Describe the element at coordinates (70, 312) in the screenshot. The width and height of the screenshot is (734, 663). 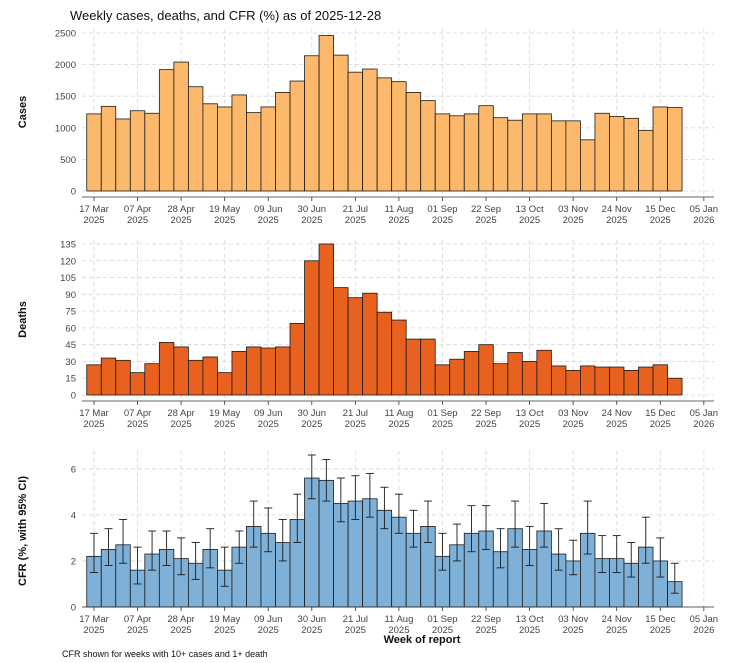
I see `ytick-label: 75` at that location.